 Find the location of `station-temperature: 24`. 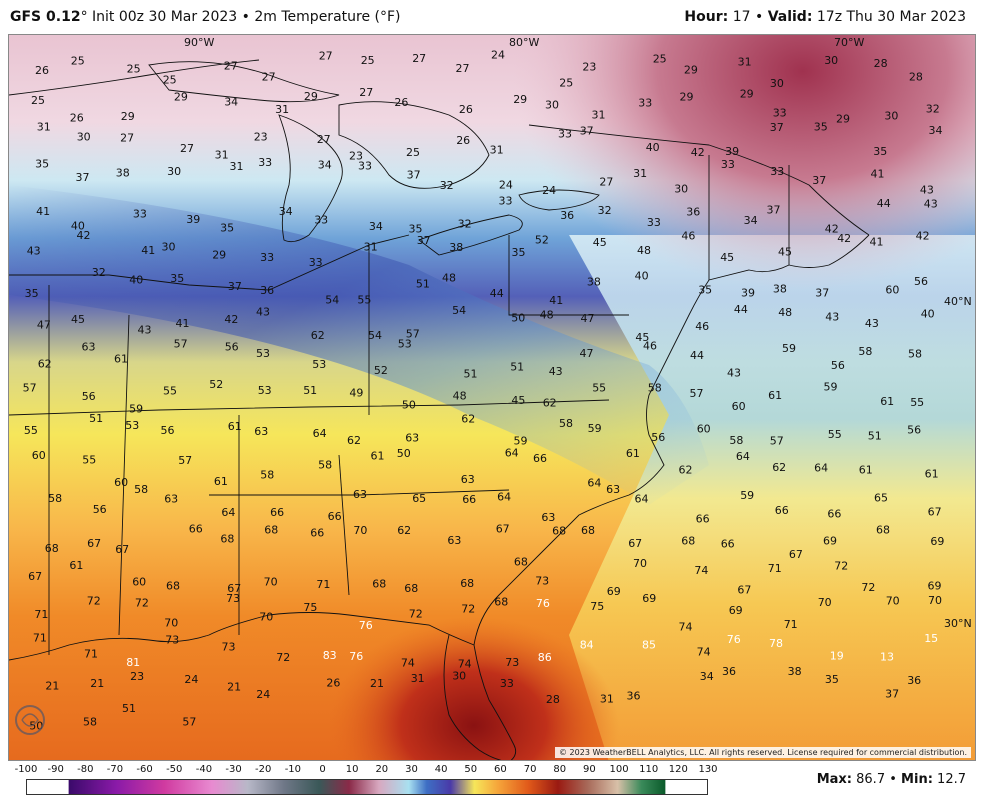

station-temperature: 24 is located at coordinates (263, 694).